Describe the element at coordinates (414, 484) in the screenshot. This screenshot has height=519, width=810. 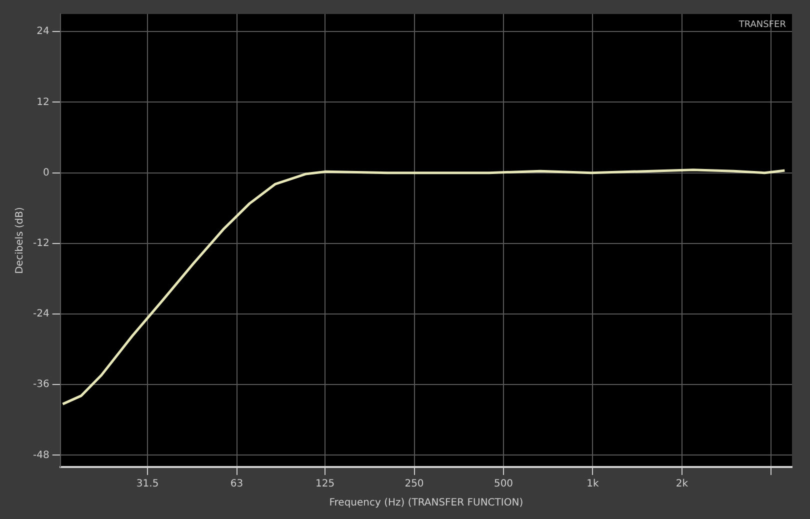
I see `x-tick-label: 250` at that location.